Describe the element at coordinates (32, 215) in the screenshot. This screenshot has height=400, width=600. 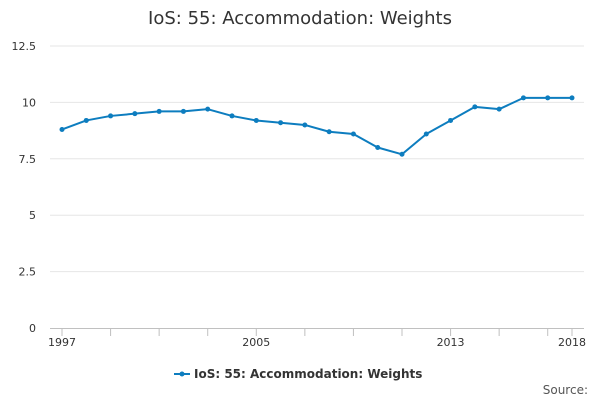
I see `y-tick-label: 5` at that location.